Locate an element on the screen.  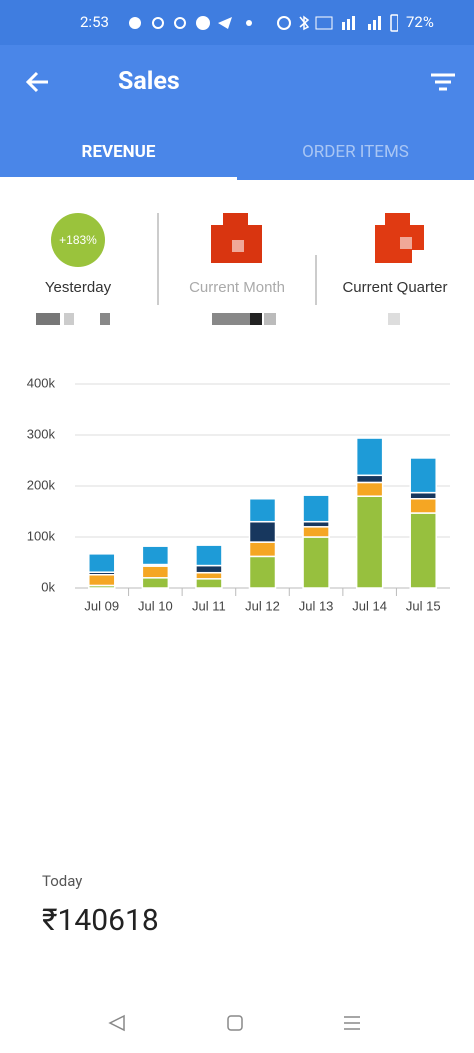
nav-recents is located at coordinates (352, 1023).